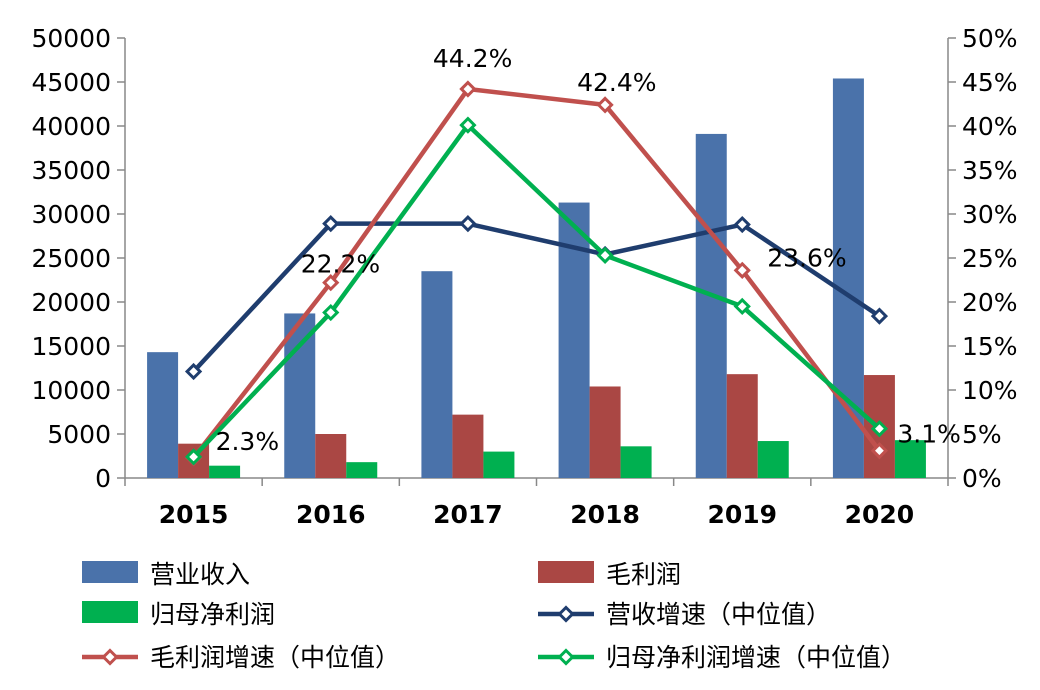 The image size is (1040, 690). Describe the element at coordinates (982, 434) in the screenshot. I see `right-tick-label: 5%` at that location.